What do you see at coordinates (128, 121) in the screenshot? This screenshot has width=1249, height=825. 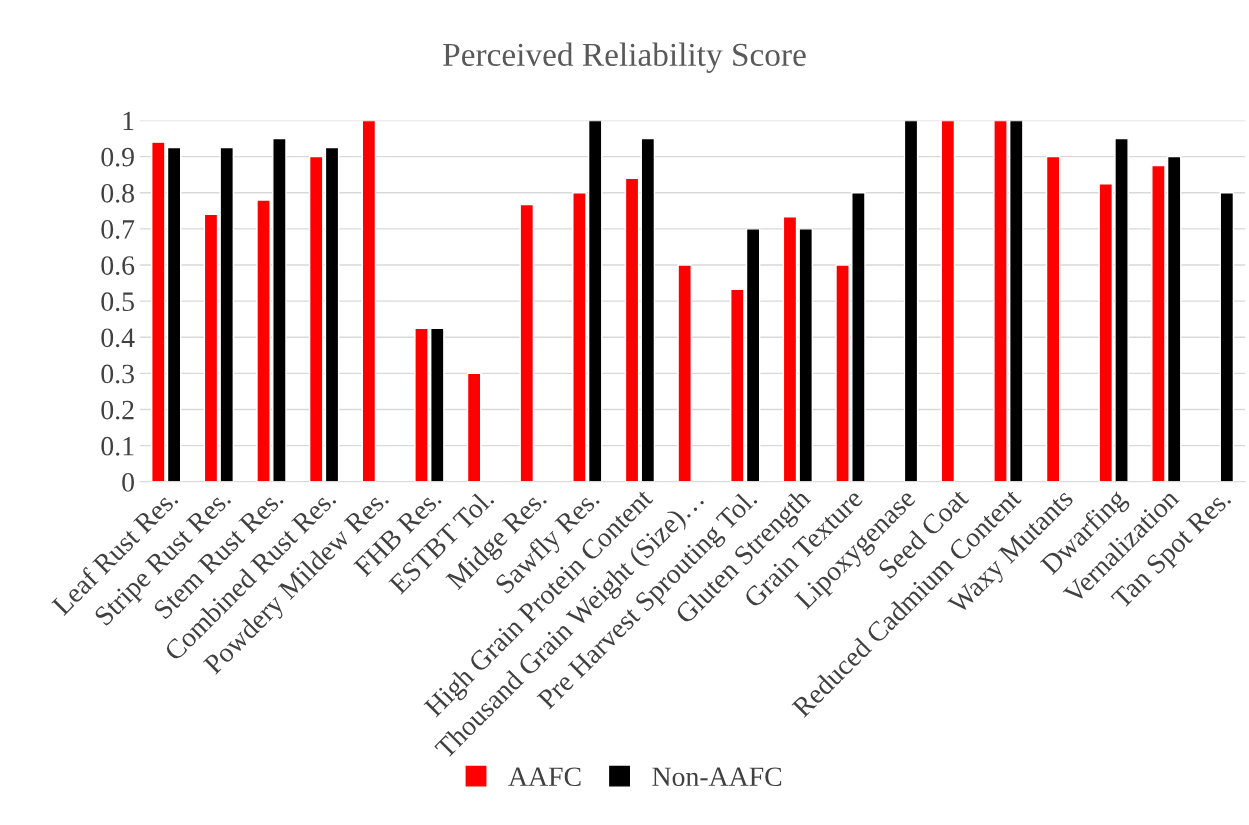 I see `y-tick-label: 1` at bounding box center [128, 121].